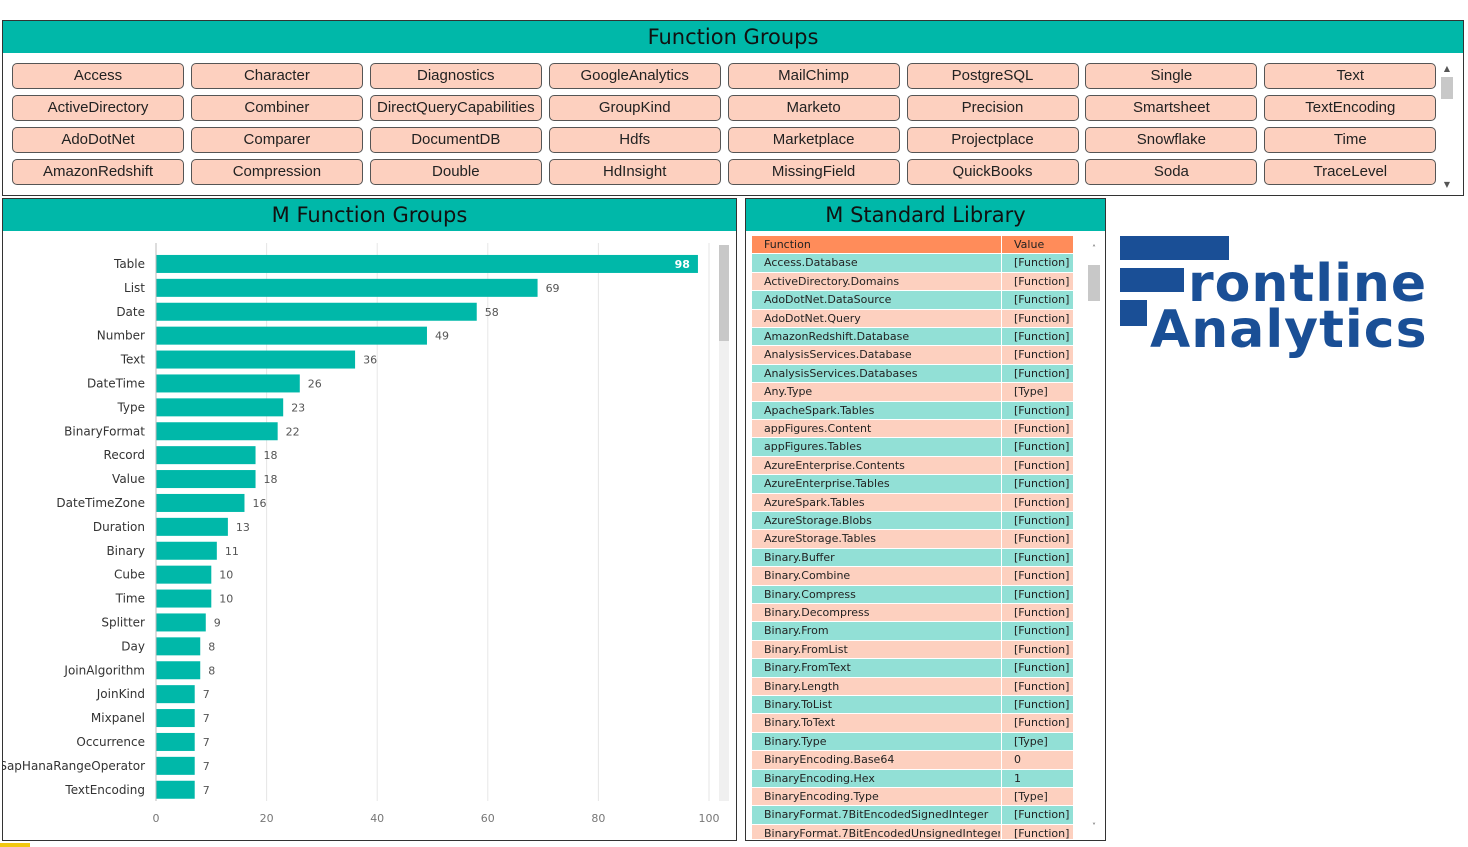  Describe the element at coordinates (912, 668) in the screenshot. I see `table-row: Binary.FromText [Function]` at that location.